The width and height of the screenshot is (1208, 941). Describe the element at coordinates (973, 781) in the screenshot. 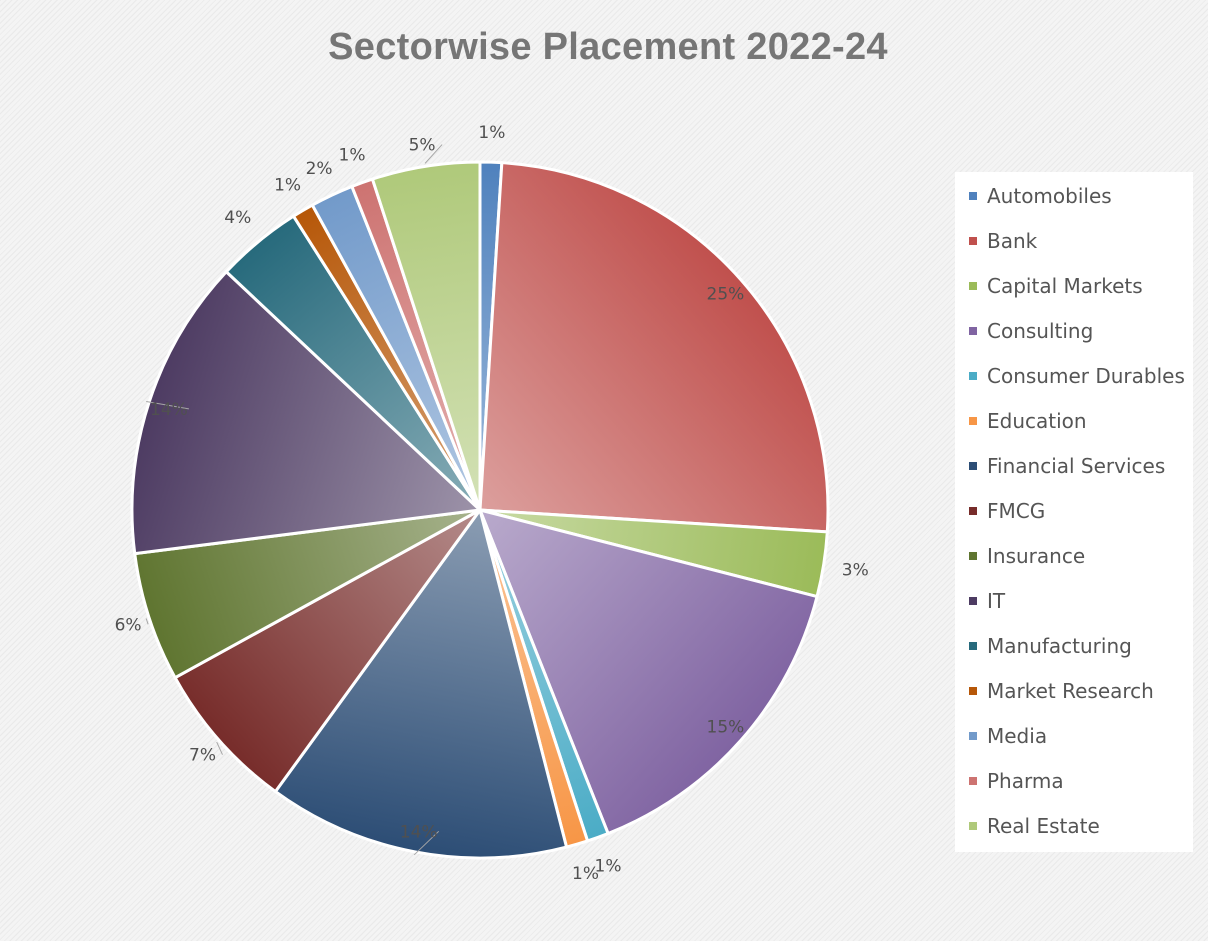

I see `legend-swatch-pharma` at that location.